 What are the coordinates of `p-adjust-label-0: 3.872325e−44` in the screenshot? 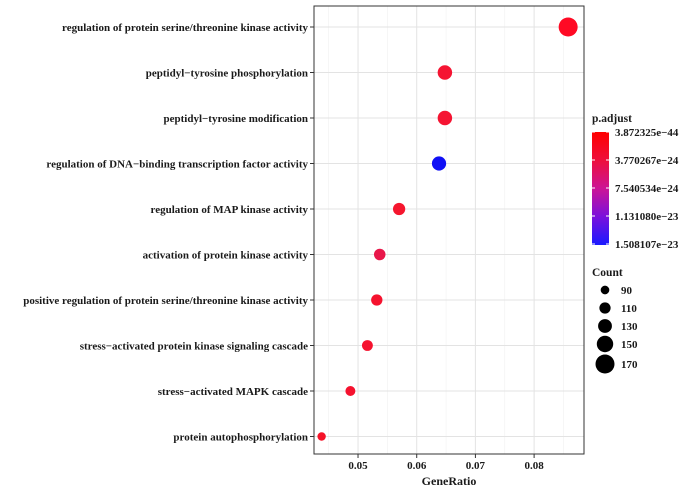 It's located at (647, 133).